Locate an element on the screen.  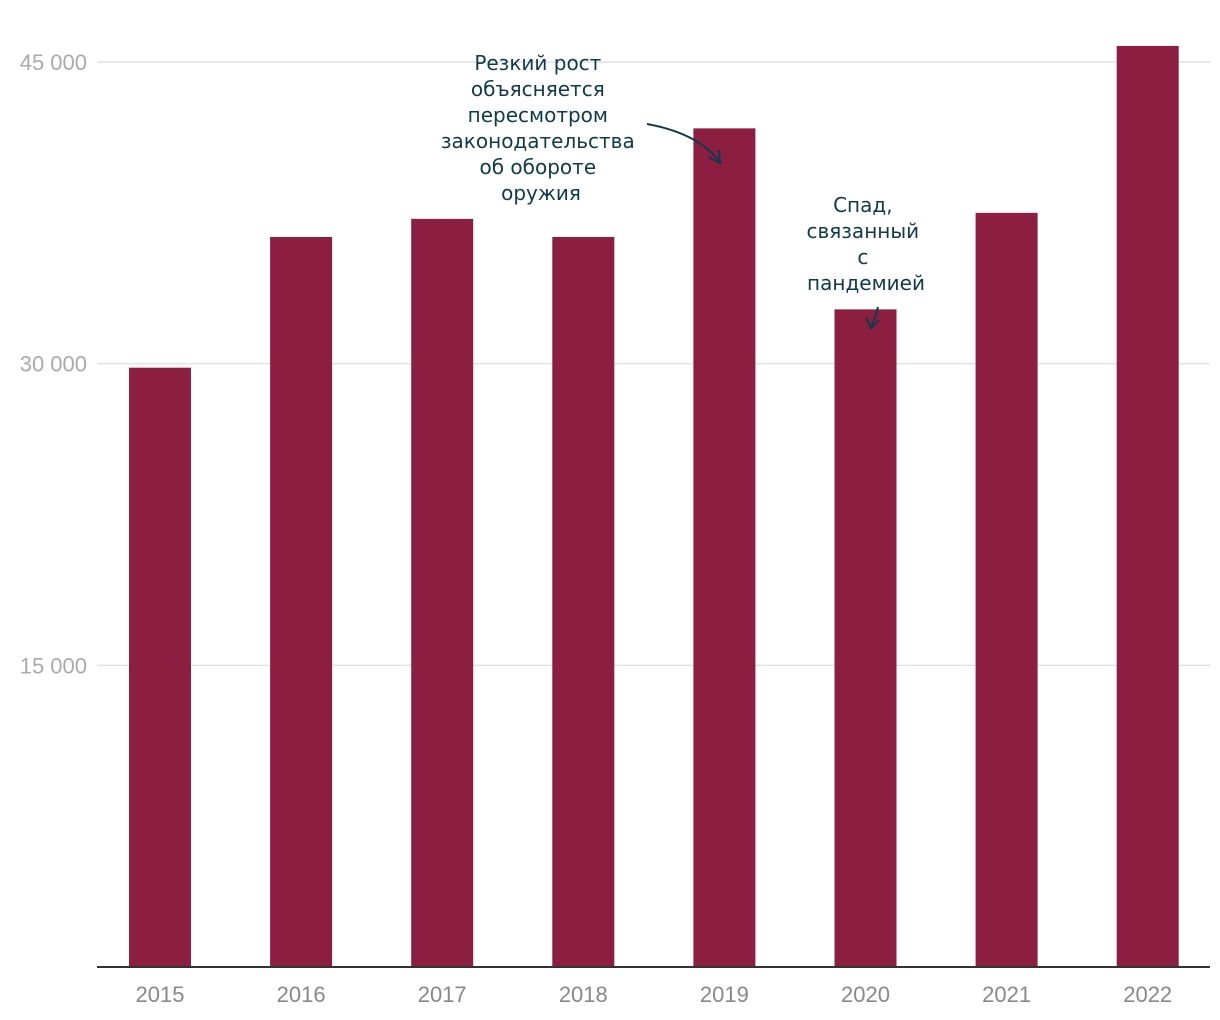
annotation-2019-arrow is located at coordinates (683, 143).